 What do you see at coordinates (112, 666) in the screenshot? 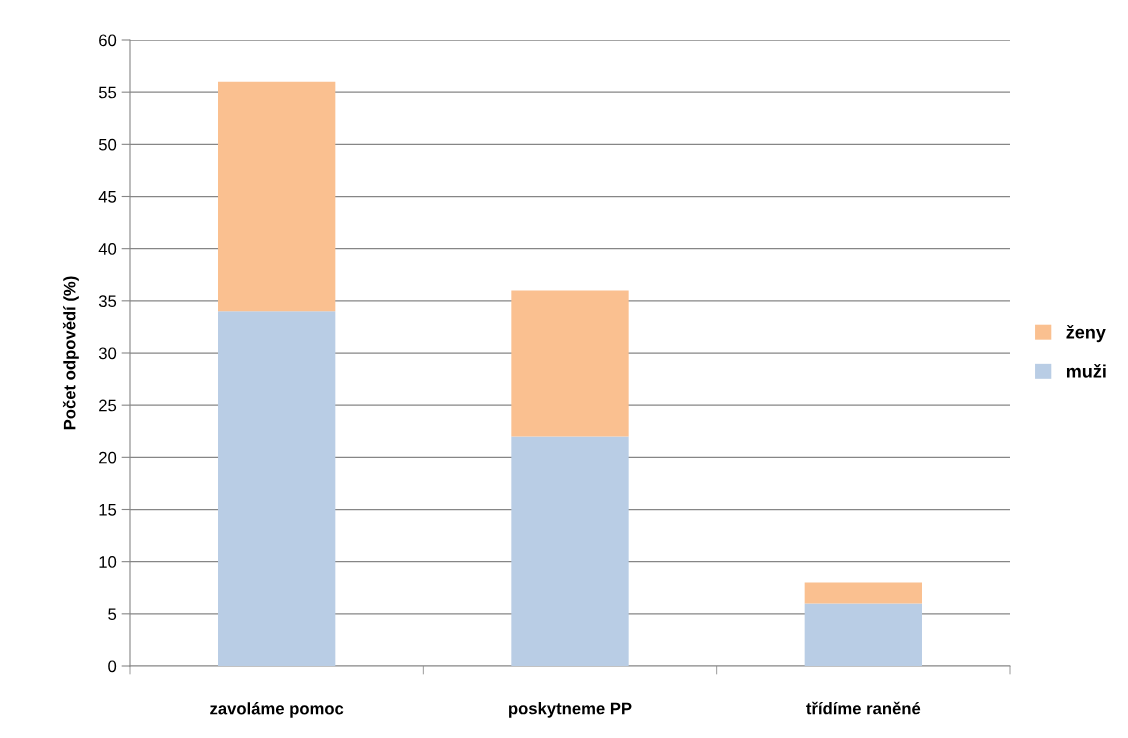
I see `y-tick-label: 0` at bounding box center [112, 666].